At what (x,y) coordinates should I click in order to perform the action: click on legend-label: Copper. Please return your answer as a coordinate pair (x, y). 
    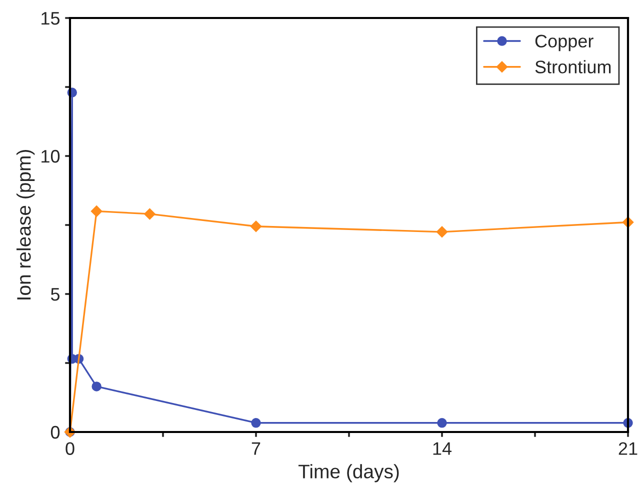
    Looking at the image, I should click on (564, 43).